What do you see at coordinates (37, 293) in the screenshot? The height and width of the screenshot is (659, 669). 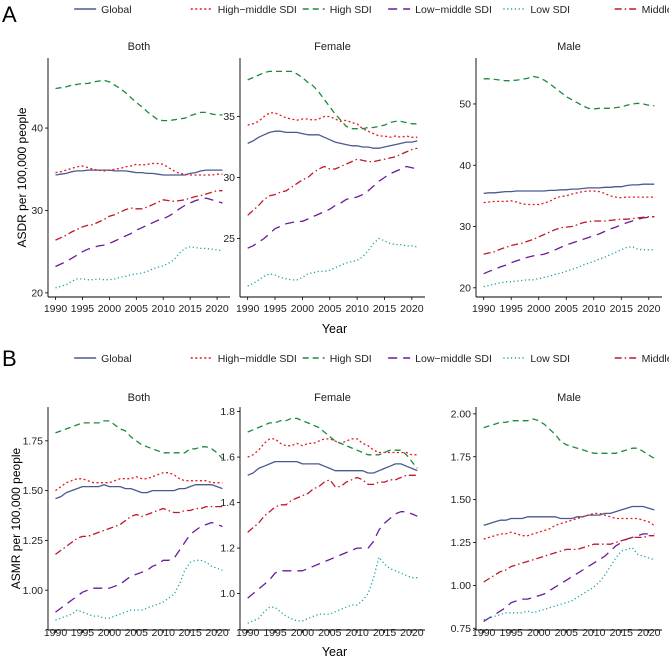 I see `y-tick-label: 20` at bounding box center [37, 293].